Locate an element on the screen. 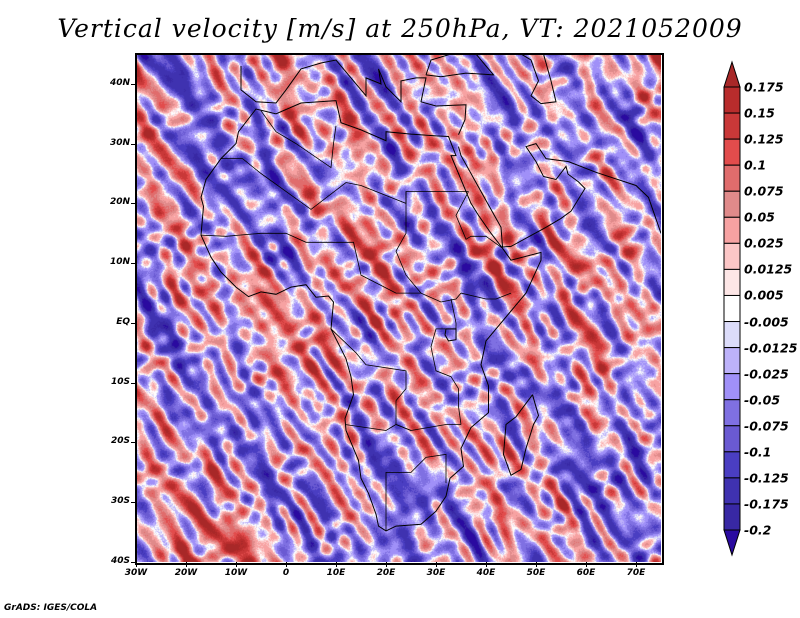 Image resolution: width=800 pixels, height=618 pixels. lat-label: 40N is located at coordinates (119, 82).